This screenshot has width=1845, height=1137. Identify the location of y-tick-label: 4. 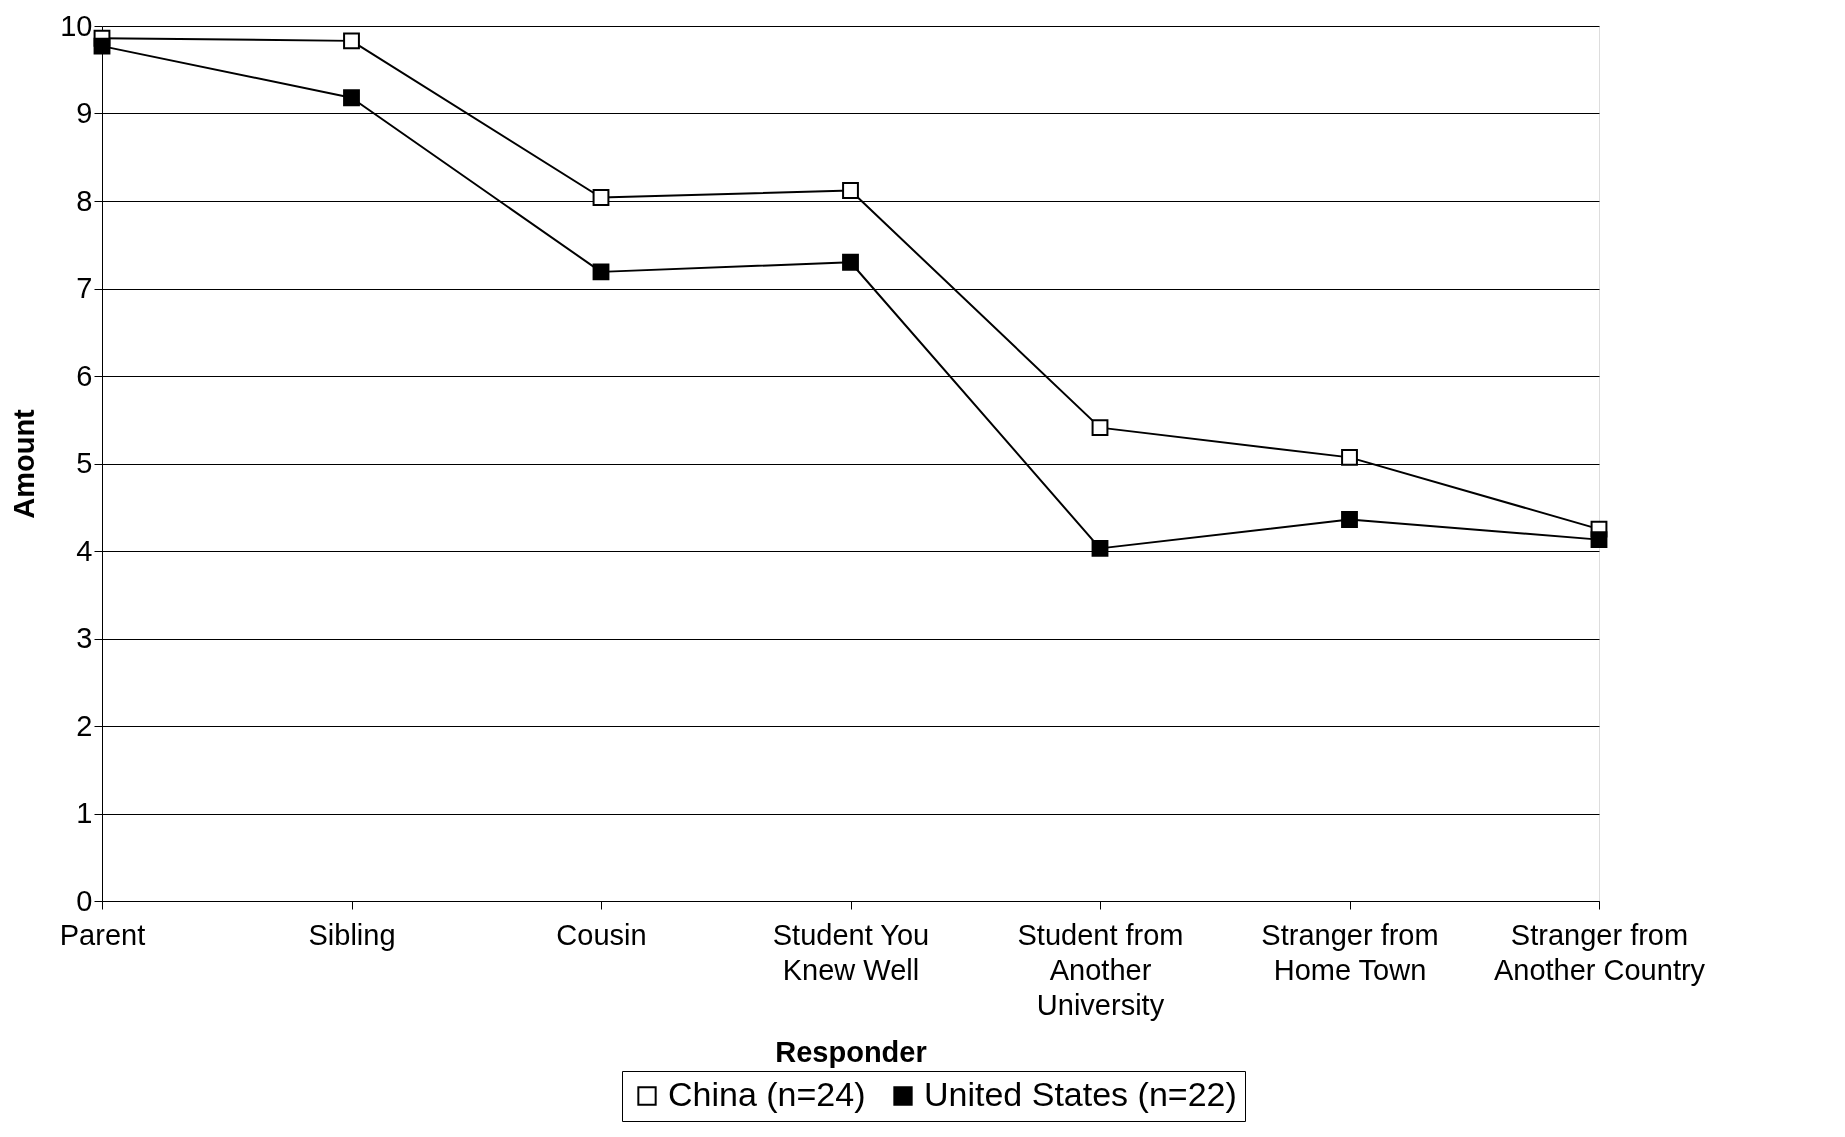
(84, 550).